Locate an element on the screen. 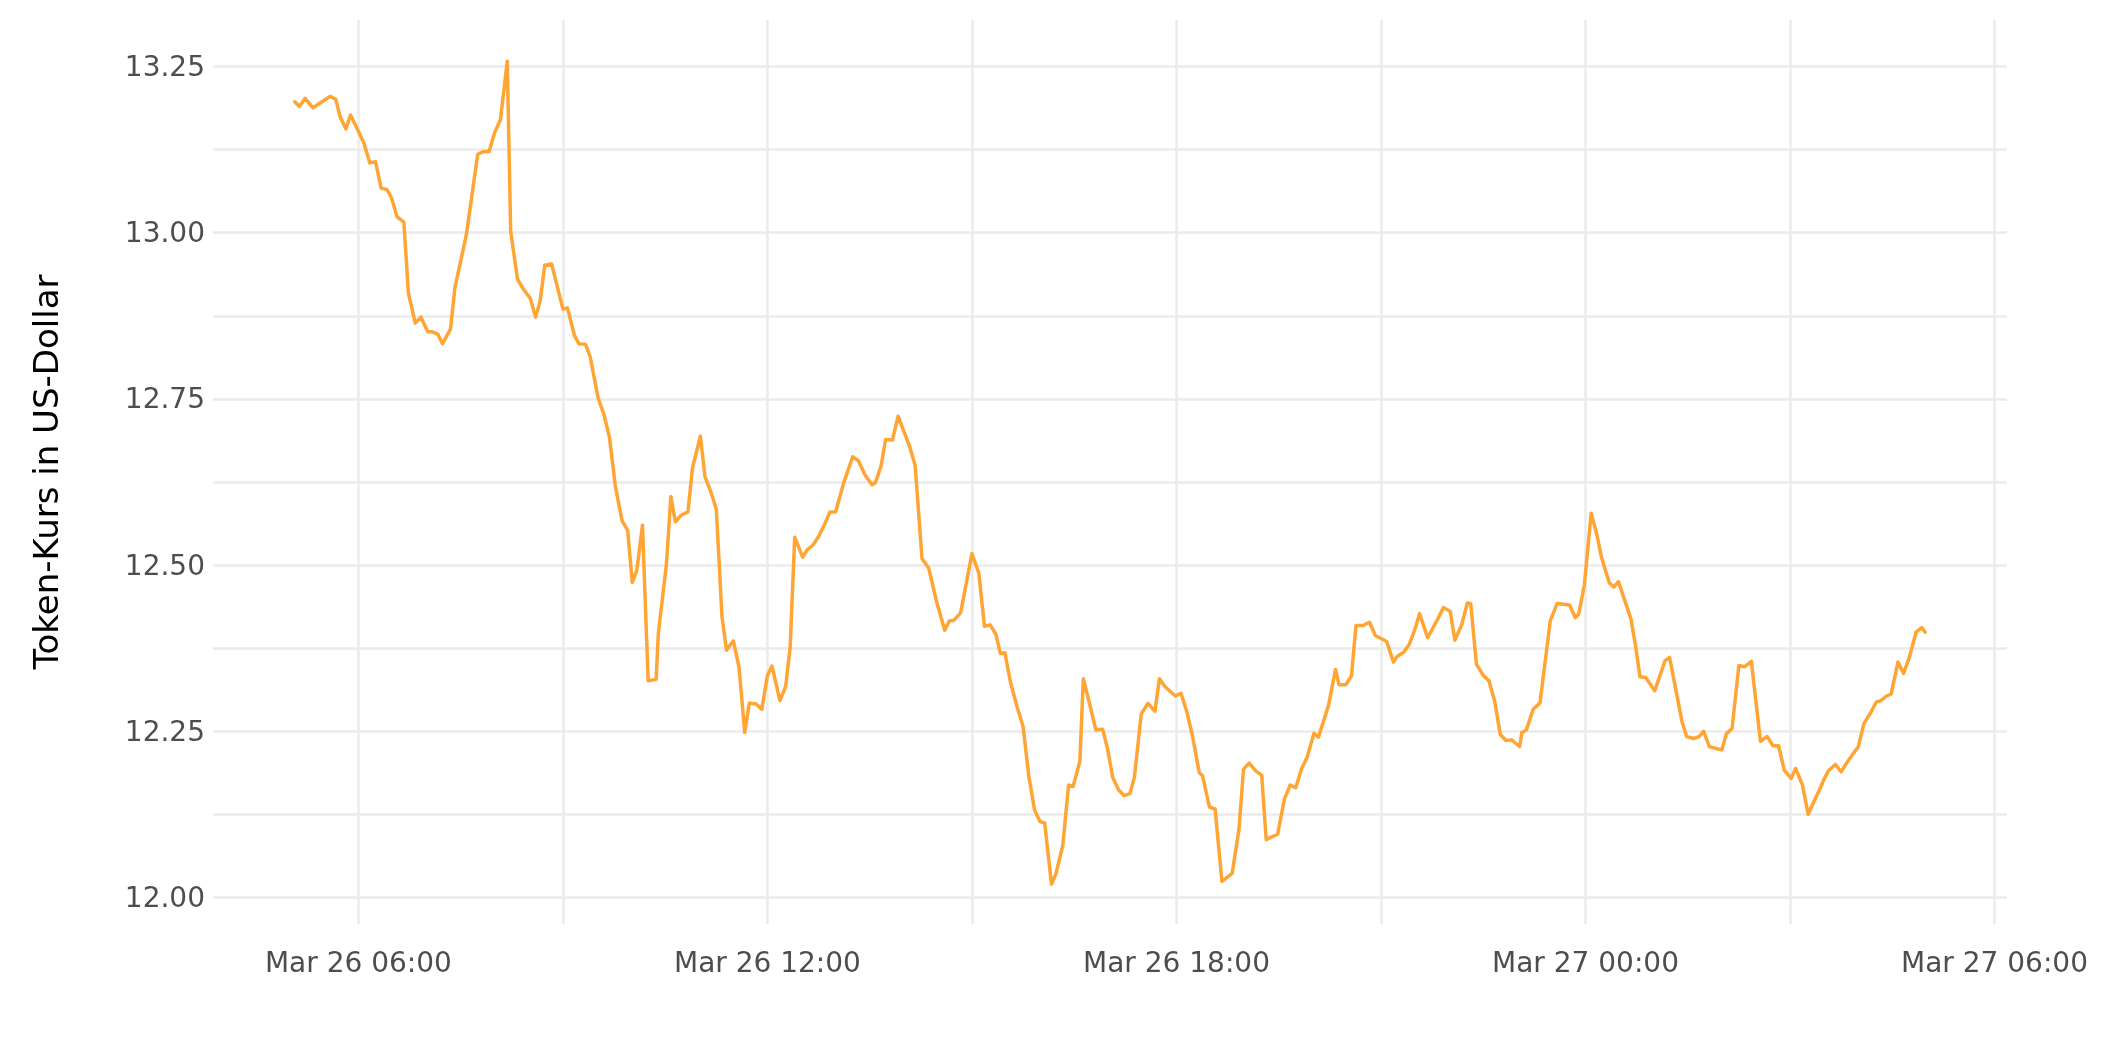  x-tick-label: Mar 26 18:00 is located at coordinates (1176, 962).